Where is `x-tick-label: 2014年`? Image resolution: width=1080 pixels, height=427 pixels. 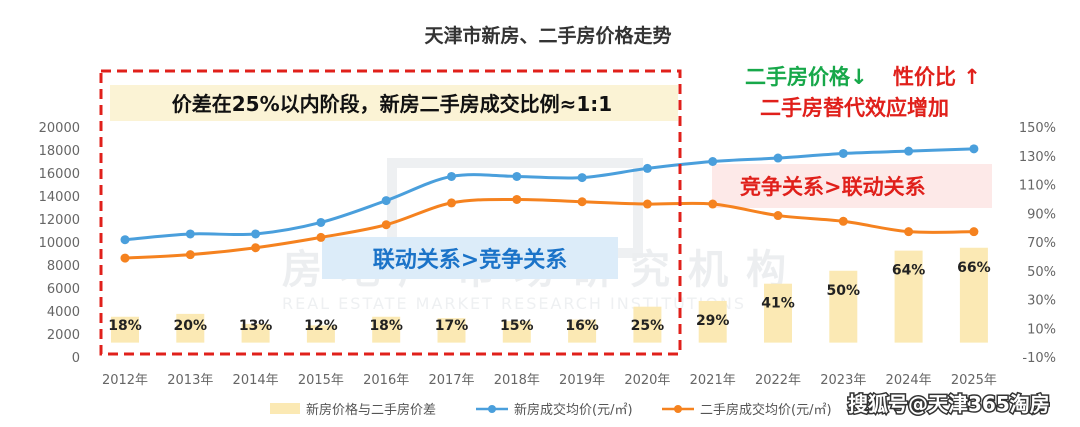
x-tick-label: 2014年 is located at coordinates (256, 380).